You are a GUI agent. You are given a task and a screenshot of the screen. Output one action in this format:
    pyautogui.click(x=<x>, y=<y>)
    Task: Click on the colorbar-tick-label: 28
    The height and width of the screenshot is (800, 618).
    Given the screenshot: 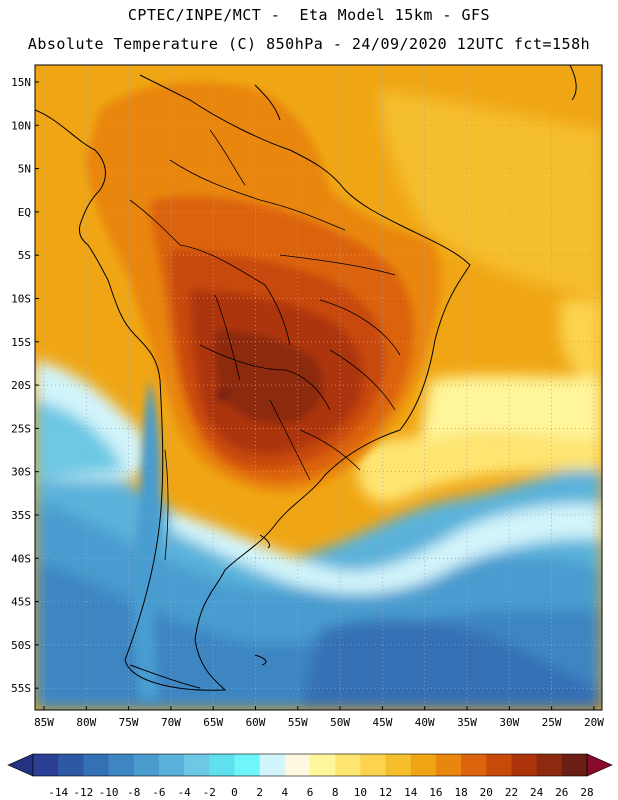 What is the action you would take?
    pyautogui.click(x=586, y=792)
    